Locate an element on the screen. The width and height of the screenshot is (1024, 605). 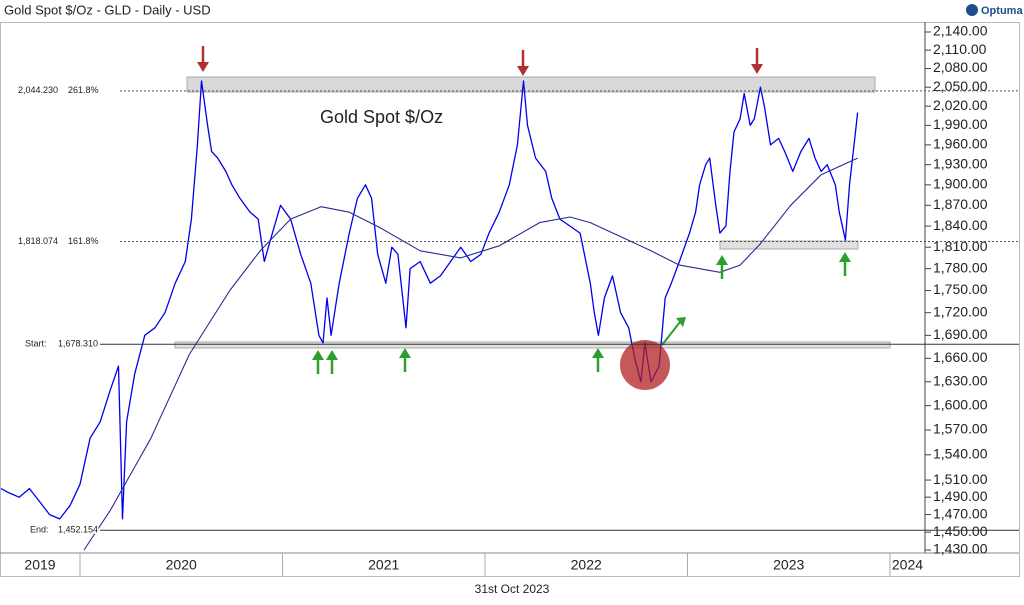
level-name: End: is located at coordinates (39, 530).